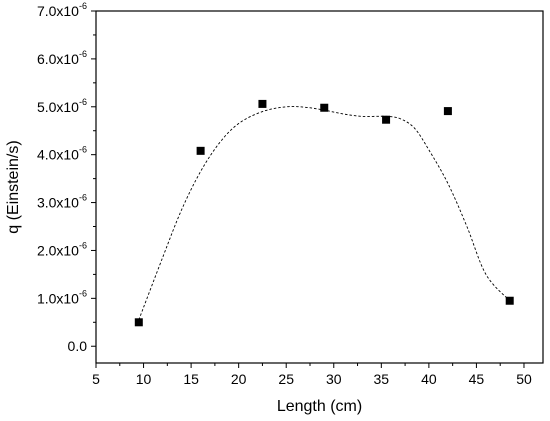 Image resolution: width=550 pixels, height=421 pixels. What do you see at coordinates (319, 406) in the screenshot?
I see `x-axis-title: Length (cm)` at bounding box center [319, 406].